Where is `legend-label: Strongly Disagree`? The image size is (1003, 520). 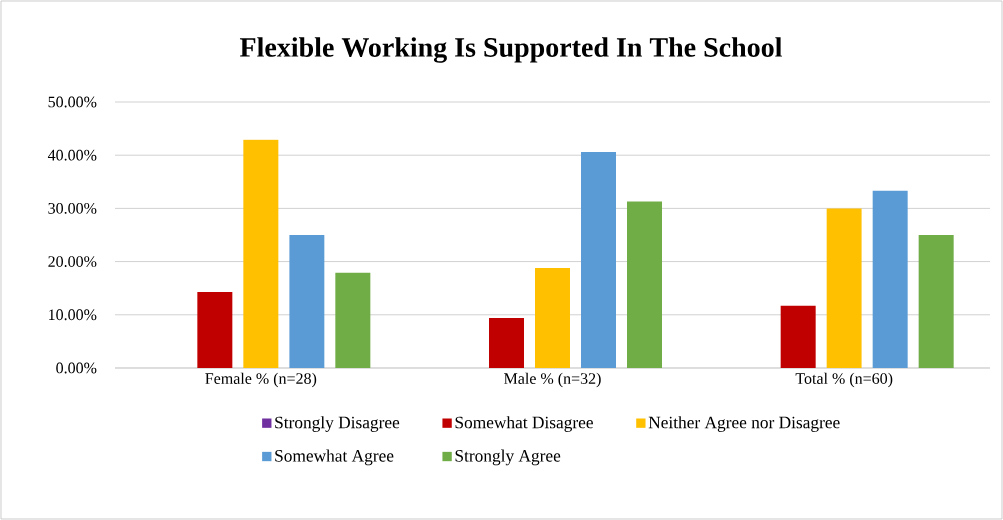
legend-label: Strongly Disagree is located at coordinates (337, 424).